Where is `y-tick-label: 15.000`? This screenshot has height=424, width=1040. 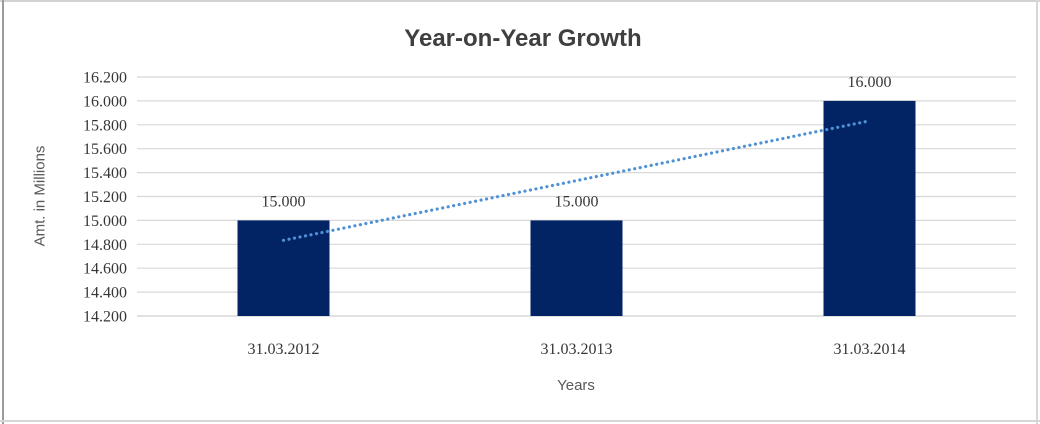 y-tick-label: 15.000 is located at coordinates (105, 221).